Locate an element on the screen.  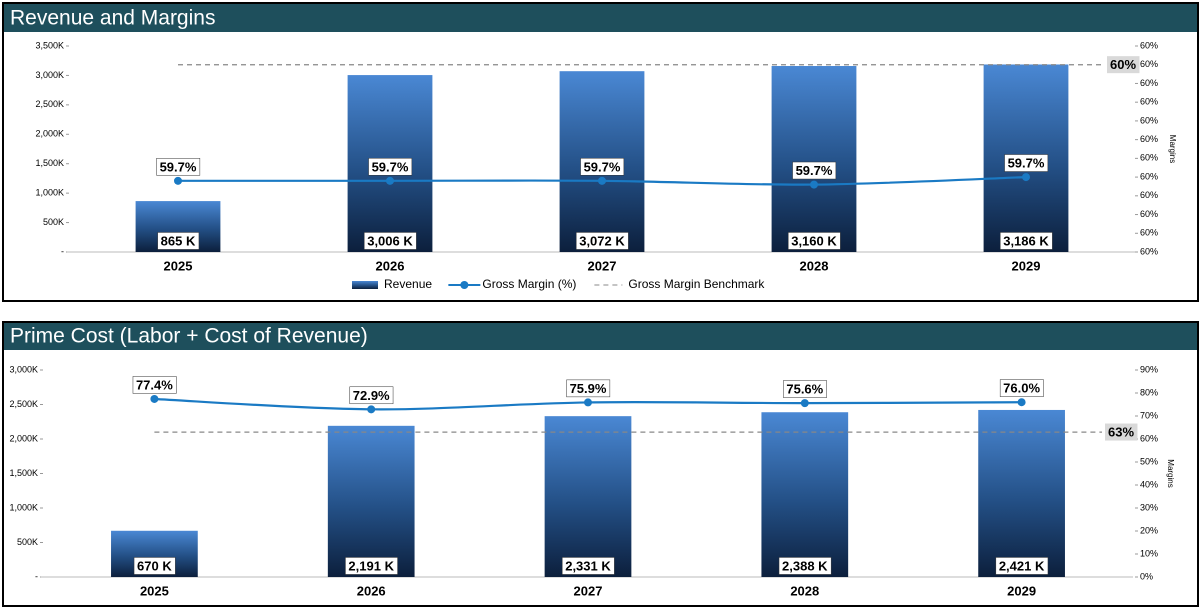
bar-value-label: 2,331 K is located at coordinates (588, 565).